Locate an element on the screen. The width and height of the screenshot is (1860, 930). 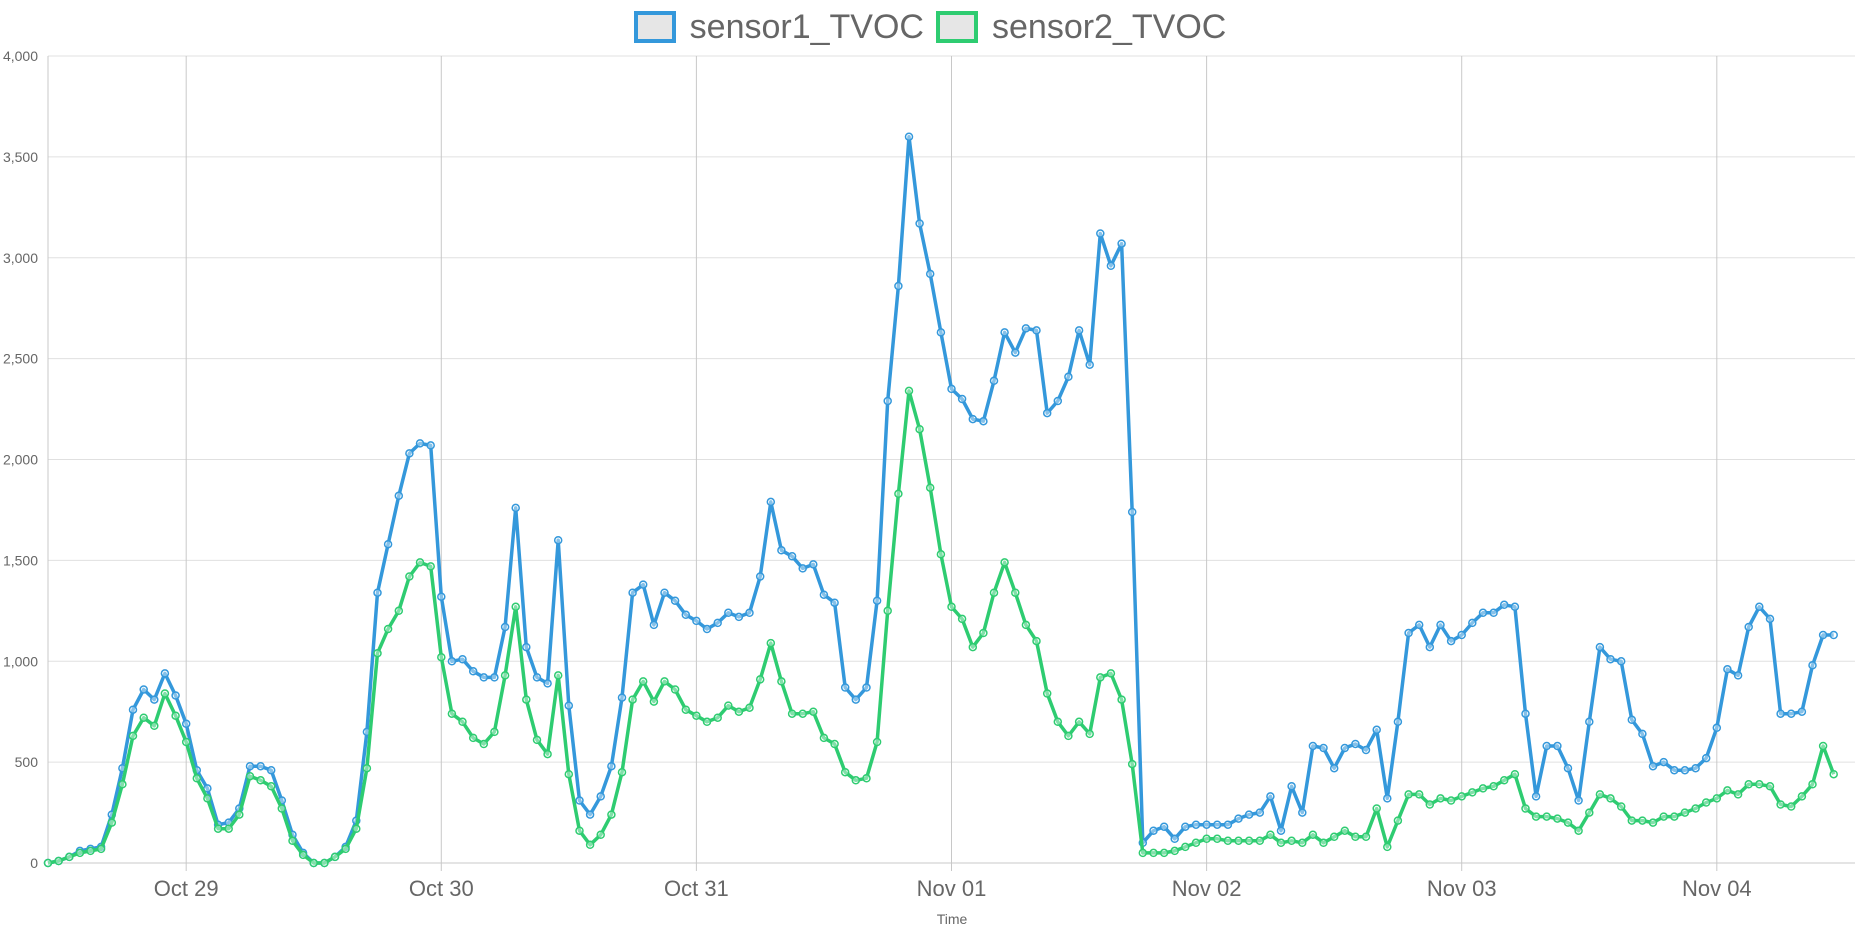
legend-item-sensor1: sensor1_TVOC is located at coordinates (778, 27).